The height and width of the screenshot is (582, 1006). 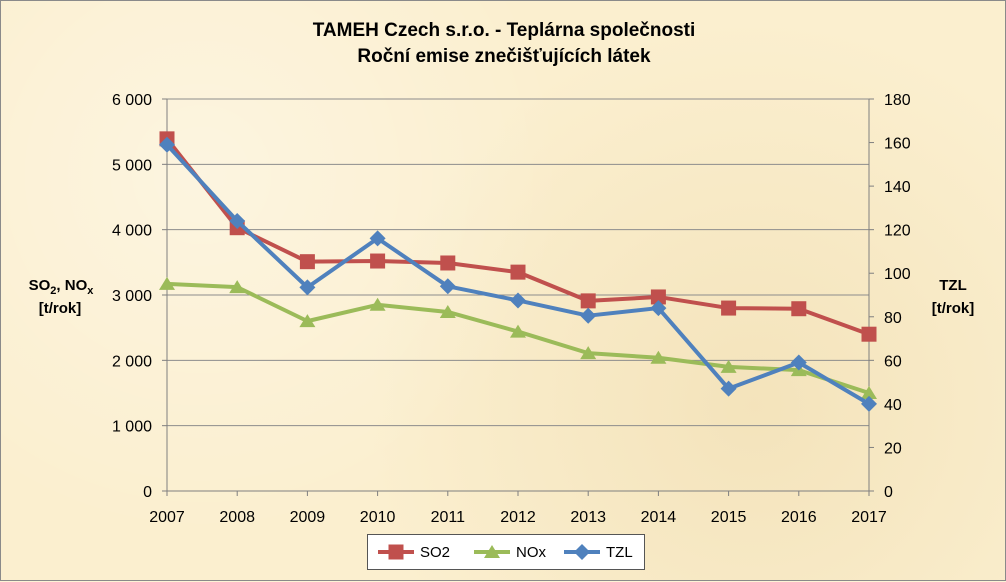 I want to click on y-left-tick-label: 5 000, so click(x=132, y=165).